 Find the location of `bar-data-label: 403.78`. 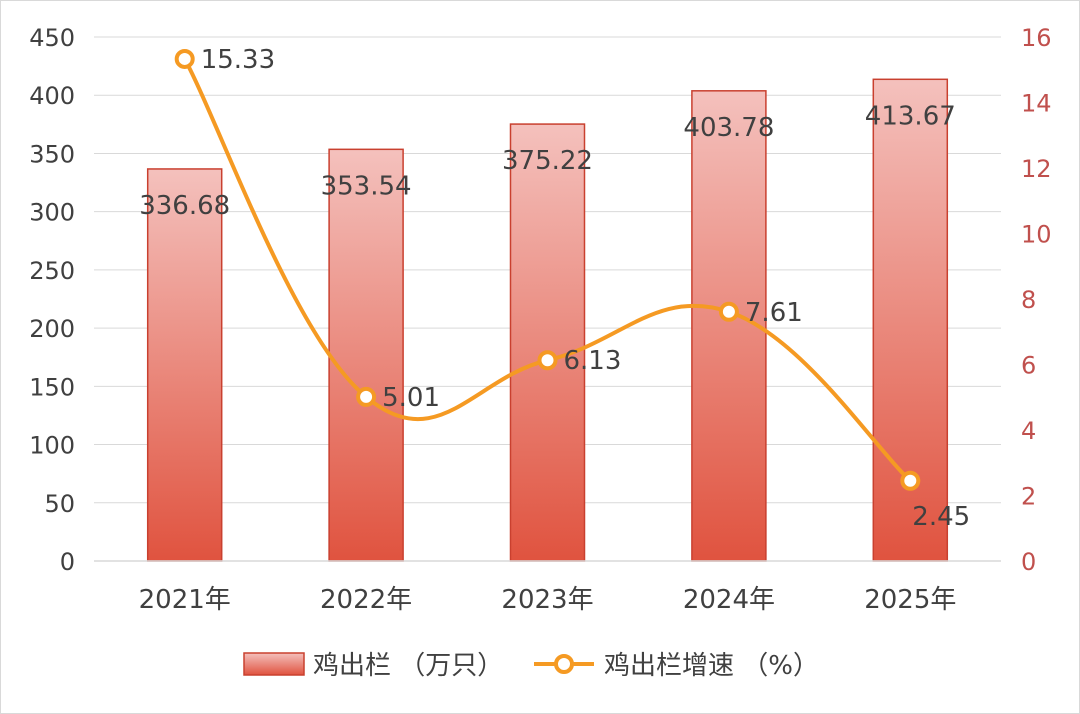

bar-data-label: 403.78 is located at coordinates (728, 128).